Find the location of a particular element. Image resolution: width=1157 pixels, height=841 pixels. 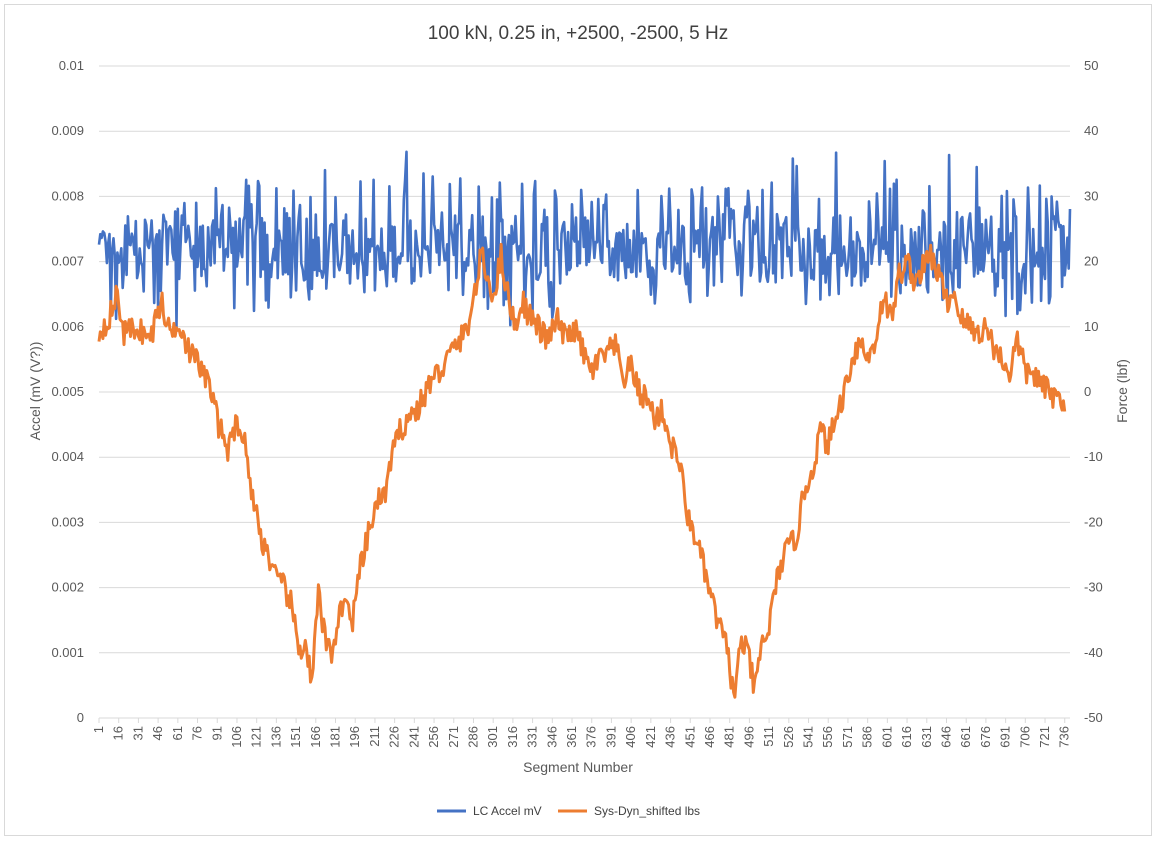

right-axis-title: Force (lbf) is located at coordinates (1122, 391).